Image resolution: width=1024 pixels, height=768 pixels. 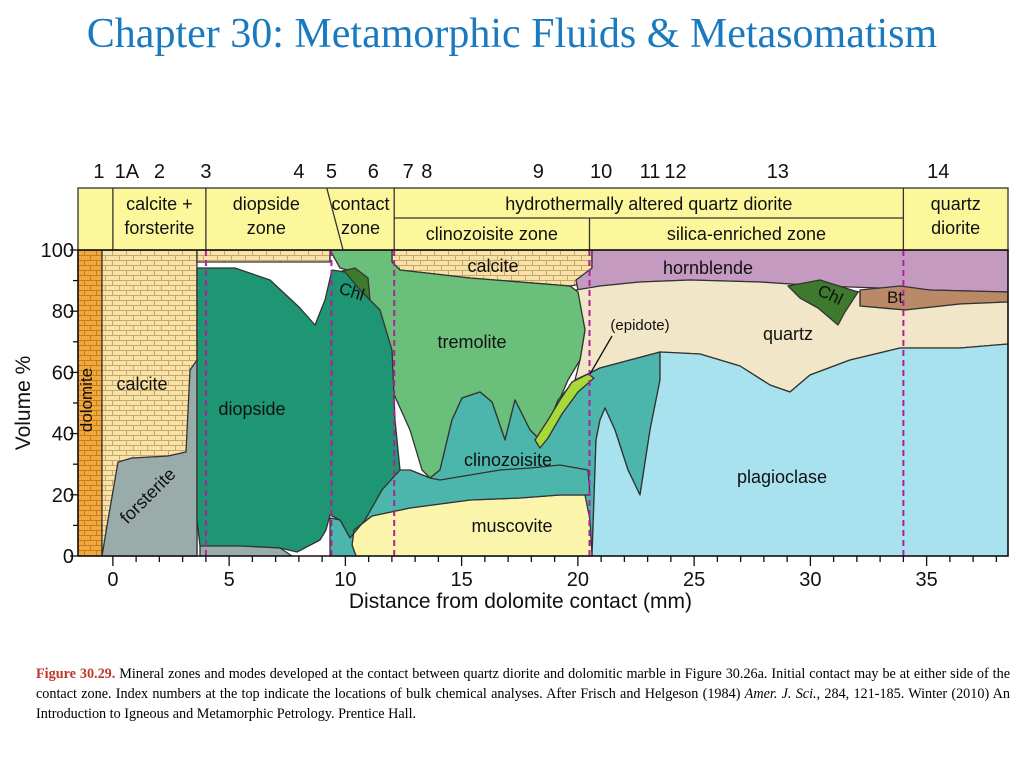 I want to click on index-label: 7, so click(x=408, y=172).